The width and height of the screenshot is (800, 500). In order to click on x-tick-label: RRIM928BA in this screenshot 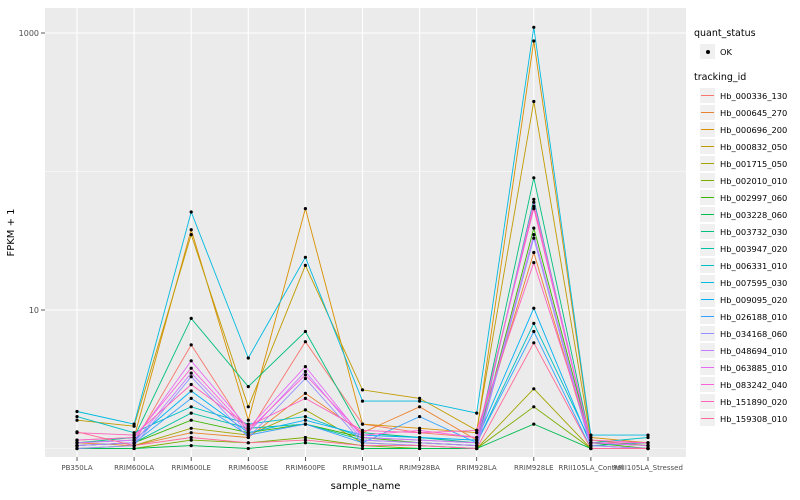, I will do `click(419, 468)`.